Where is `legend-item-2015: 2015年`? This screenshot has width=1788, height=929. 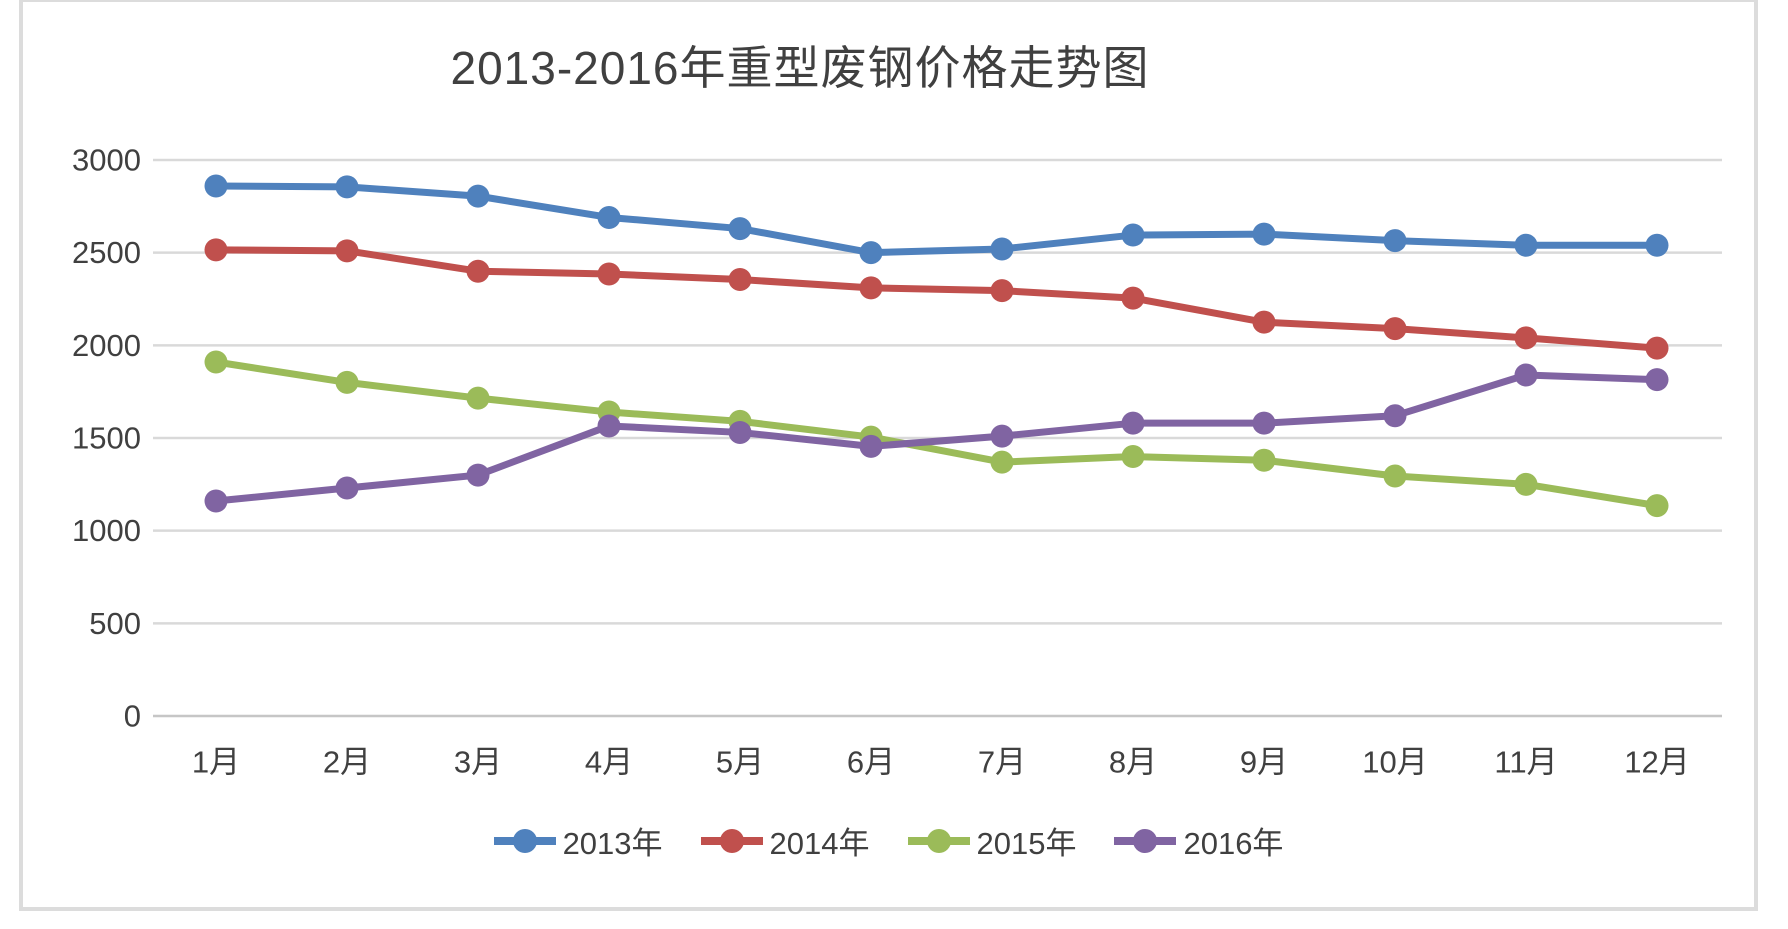
legend-item-2015: 2015年 is located at coordinates (992, 840).